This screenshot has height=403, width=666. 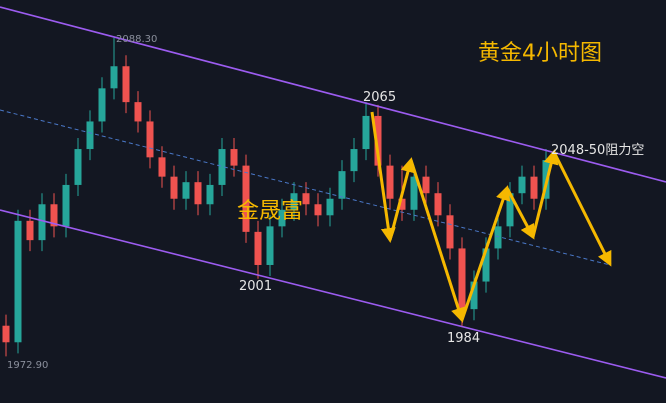 I want to click on watermark: 金晟富, so click(x=270, y=211).